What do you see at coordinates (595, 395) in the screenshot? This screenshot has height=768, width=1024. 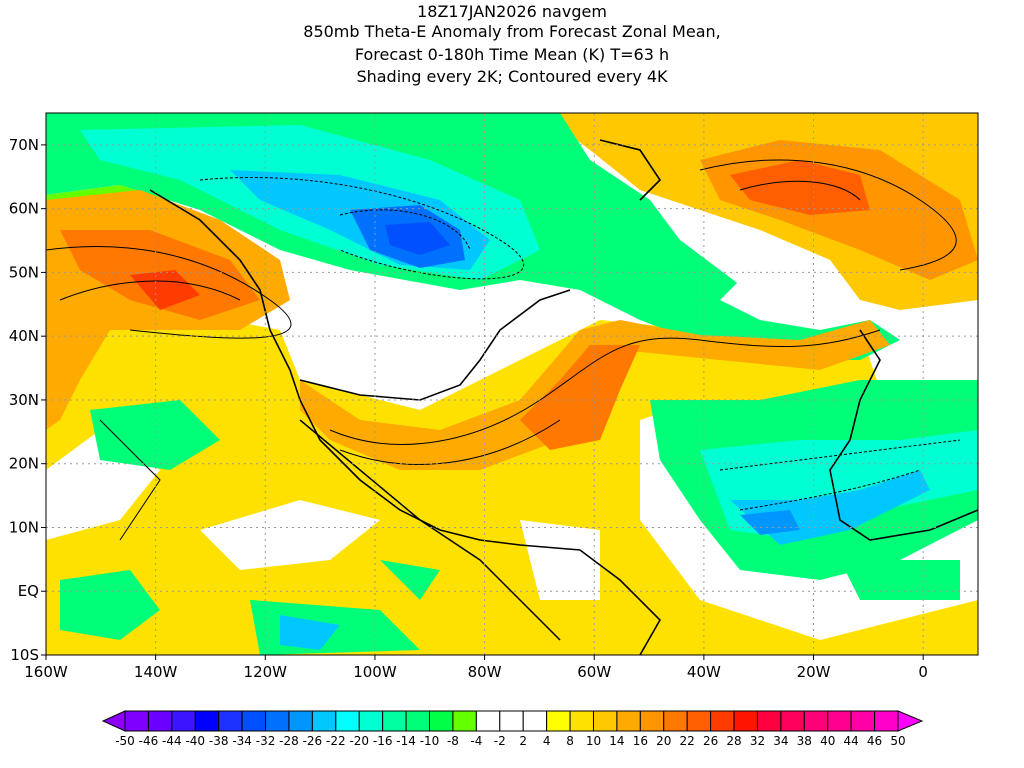 I see `positive-anomaly-jet-band` at bounding box center [595, 395].